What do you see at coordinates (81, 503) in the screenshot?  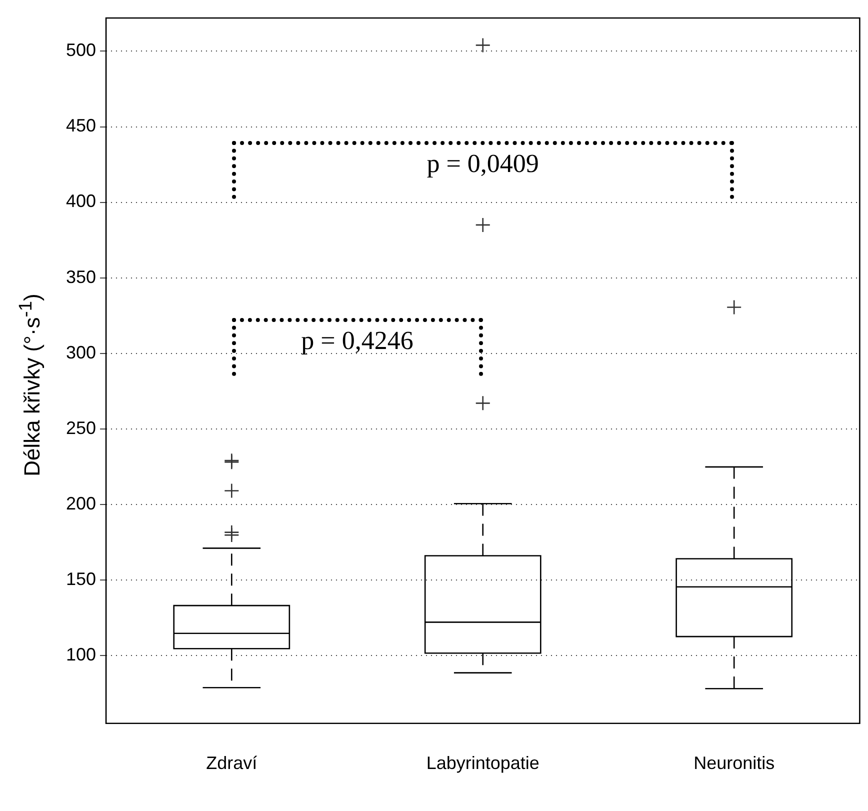 I see `y-tick-label: 200` at bounding box center [81, 503].